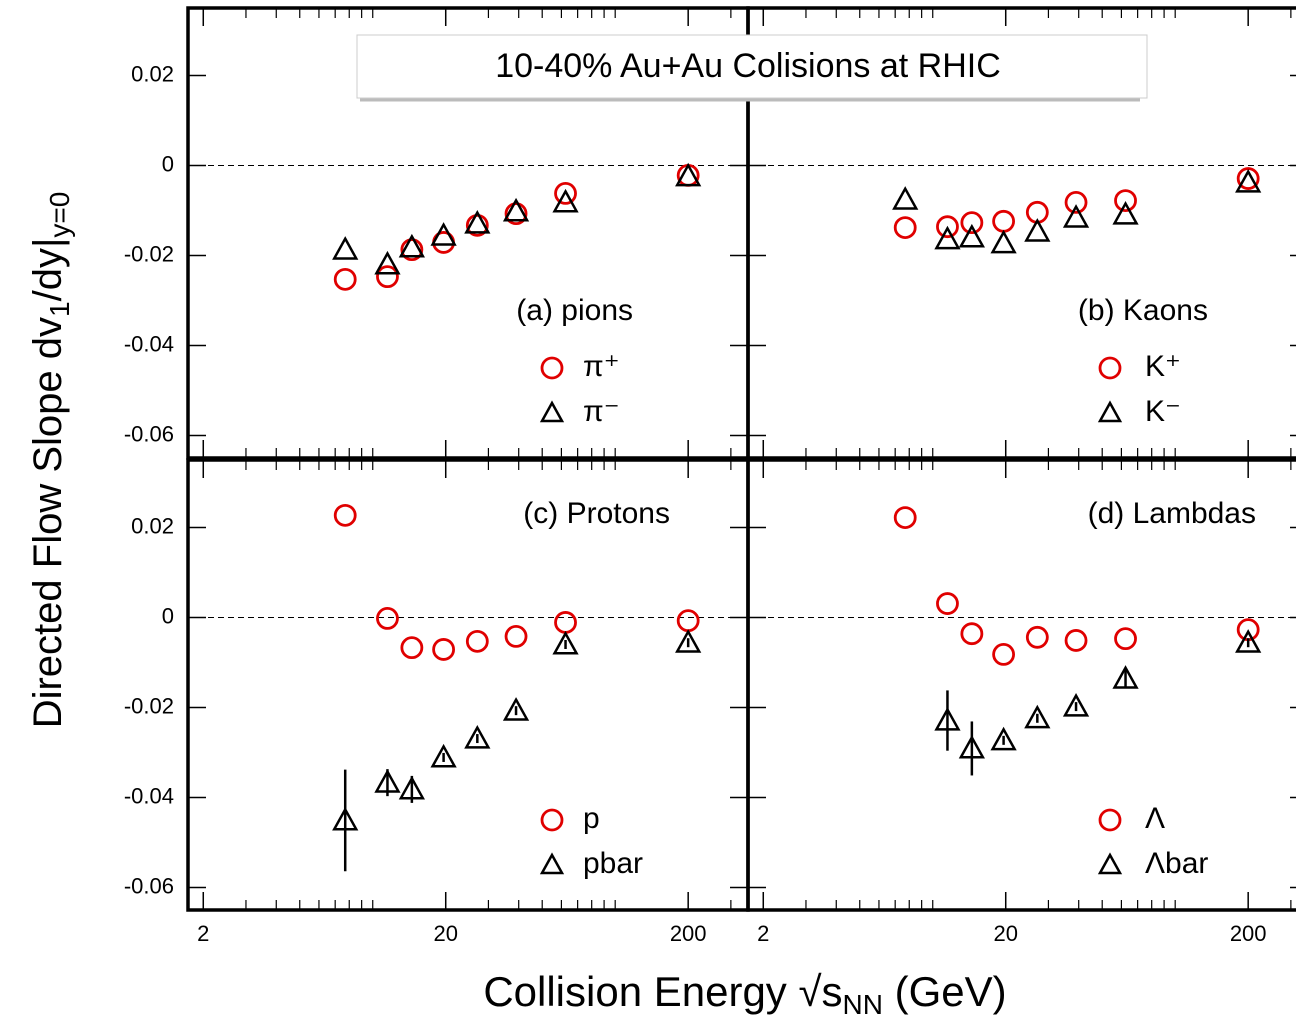 The width and height of the screenshot is (1296, 1028). Describe the element at coordinates (601, 411) in the screenshot. I see `legend-label: π⁻` at that location.